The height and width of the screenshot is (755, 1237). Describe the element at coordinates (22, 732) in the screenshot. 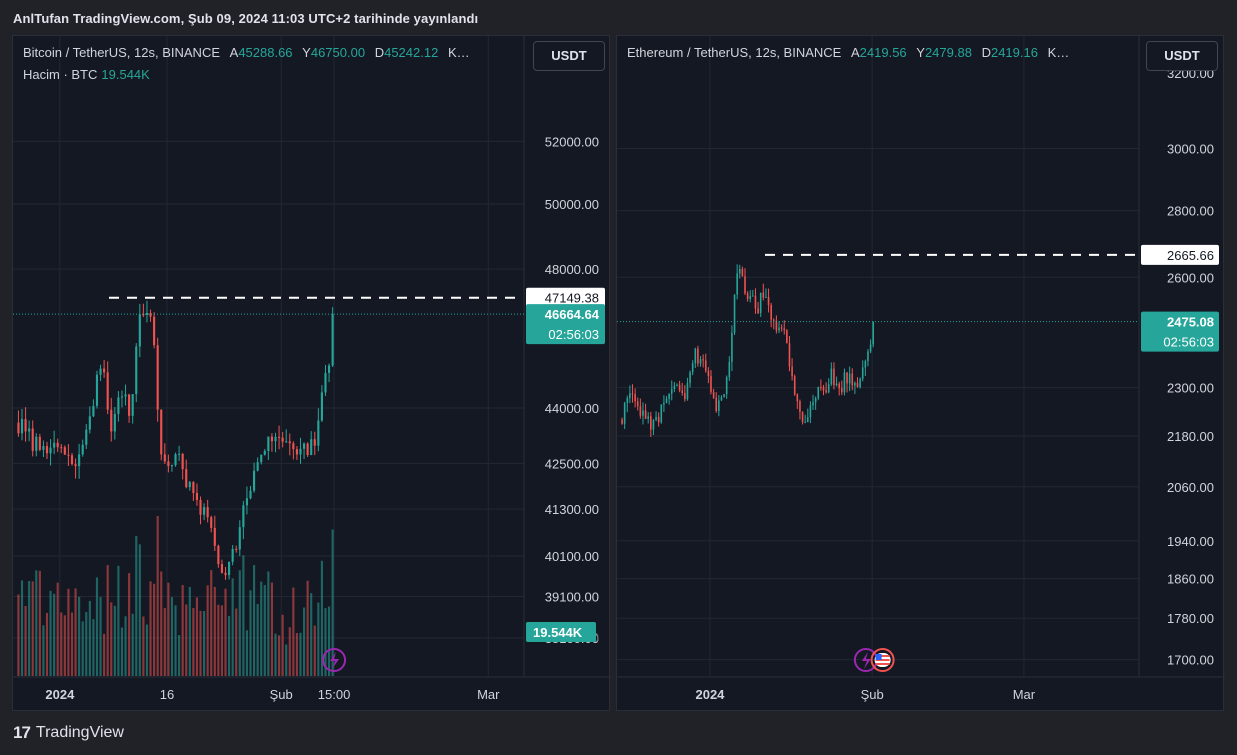

I see `tradingview-logo-icon: 17` at that location.